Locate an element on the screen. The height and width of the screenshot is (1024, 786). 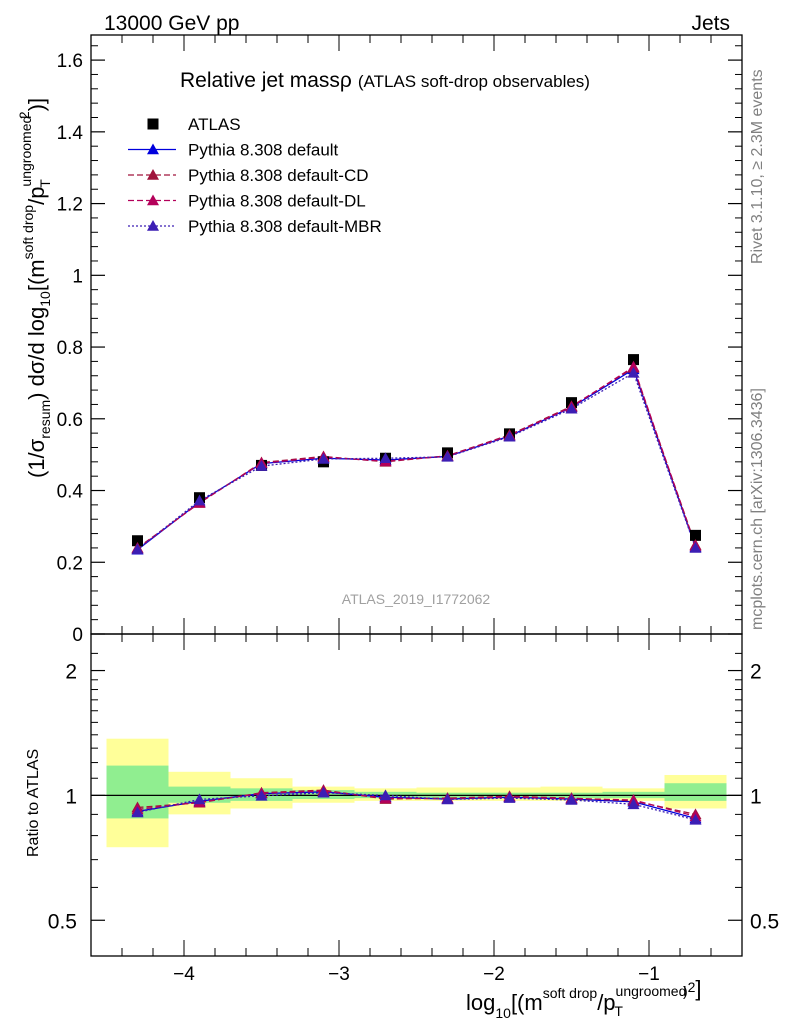
rivet-label: Rivet 3.1.10, ≥ 2.3M events is located at coordinates (757, 166).